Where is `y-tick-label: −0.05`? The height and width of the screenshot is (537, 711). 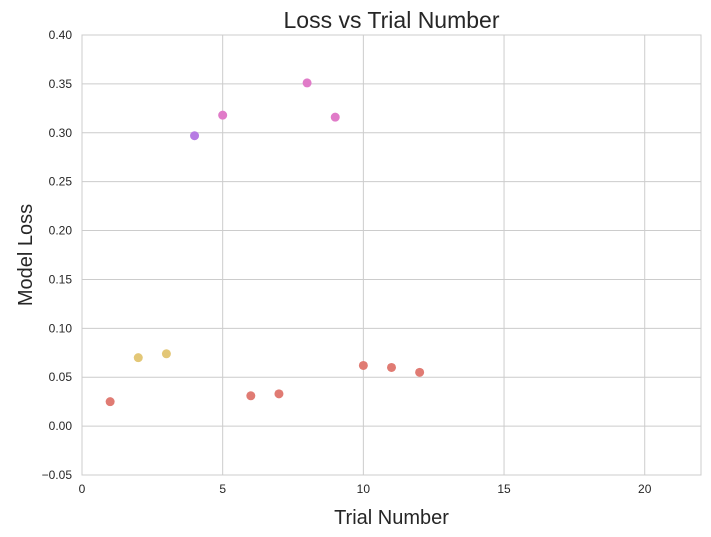
y-tick-label: −0.05 is located at coordinates (57, 475).